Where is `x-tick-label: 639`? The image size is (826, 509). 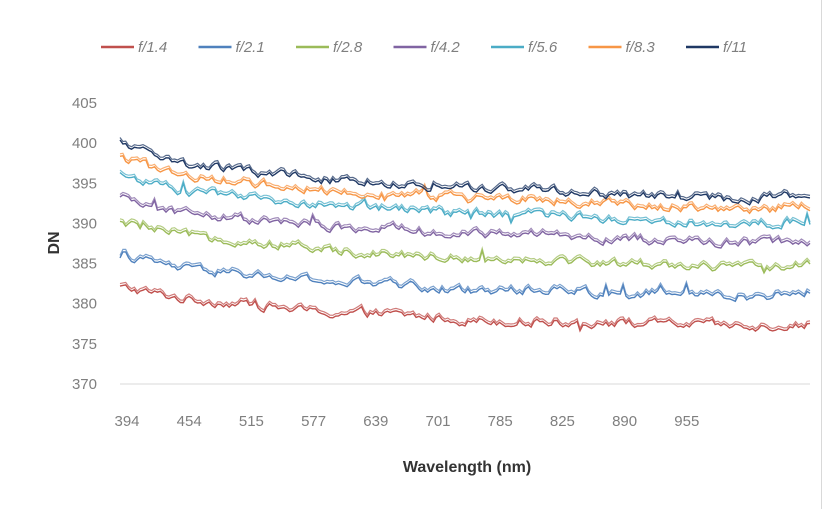
x-tick-label: 639 is located at coordinates (375, 421).